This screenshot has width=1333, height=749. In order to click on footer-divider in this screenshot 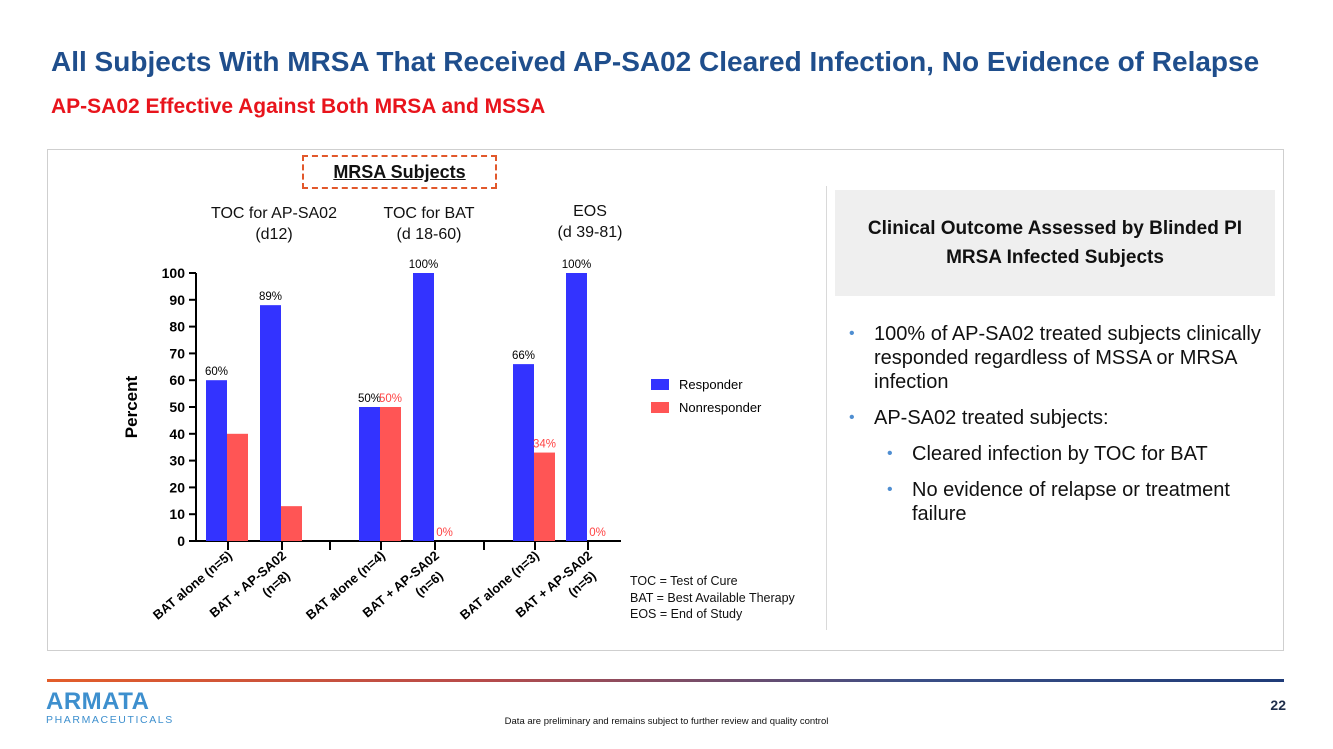, I will do `click(665, 680)`.